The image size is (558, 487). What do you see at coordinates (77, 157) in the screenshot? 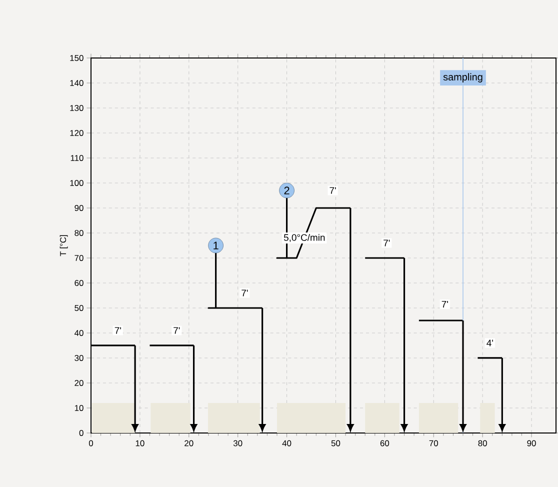
I see `y-tick-label: 110` at bounding box center [77, 157].